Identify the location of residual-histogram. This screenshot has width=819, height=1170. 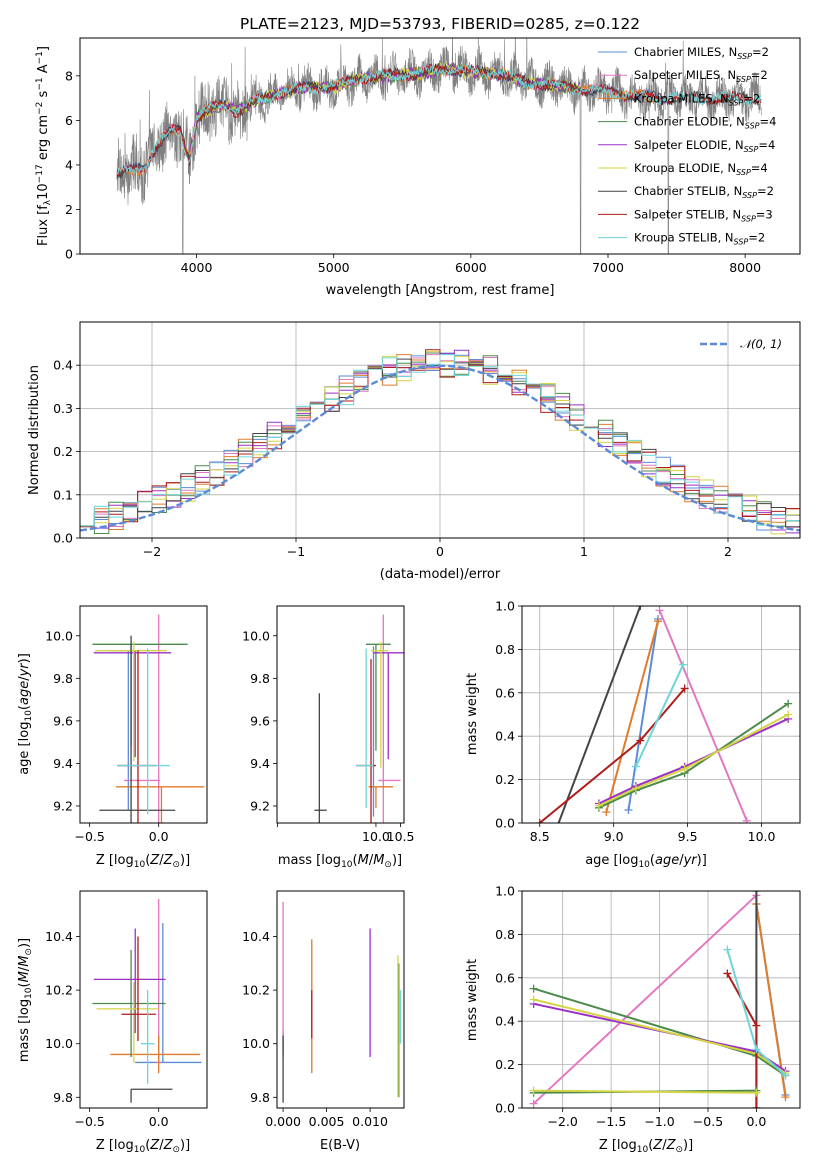
(440, 446).